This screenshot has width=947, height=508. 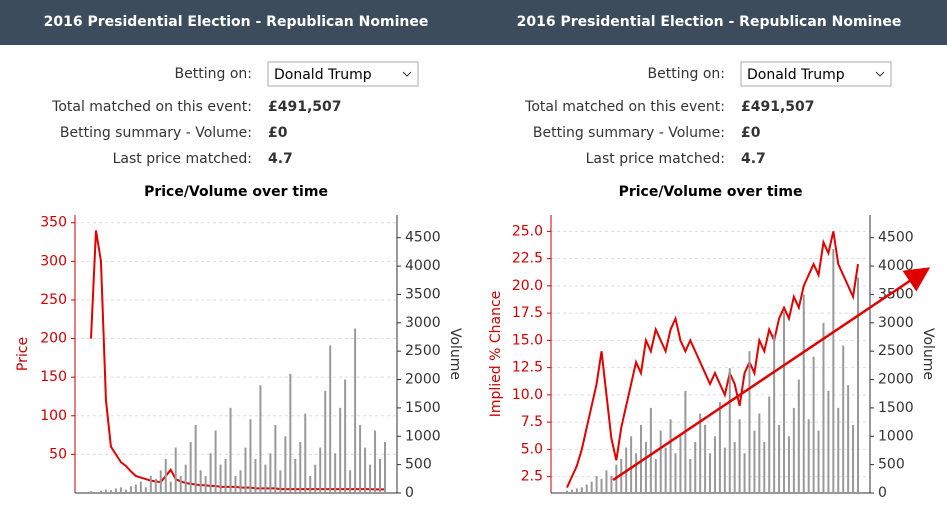 I want to click on trend-arrow, so click(x=771, y=374).